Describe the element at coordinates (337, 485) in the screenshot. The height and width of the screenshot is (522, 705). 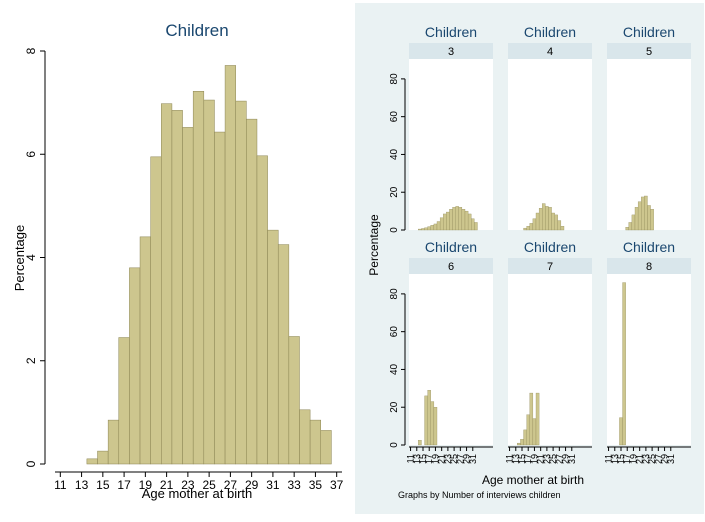
I see `x-tick-label: 37` at that location.